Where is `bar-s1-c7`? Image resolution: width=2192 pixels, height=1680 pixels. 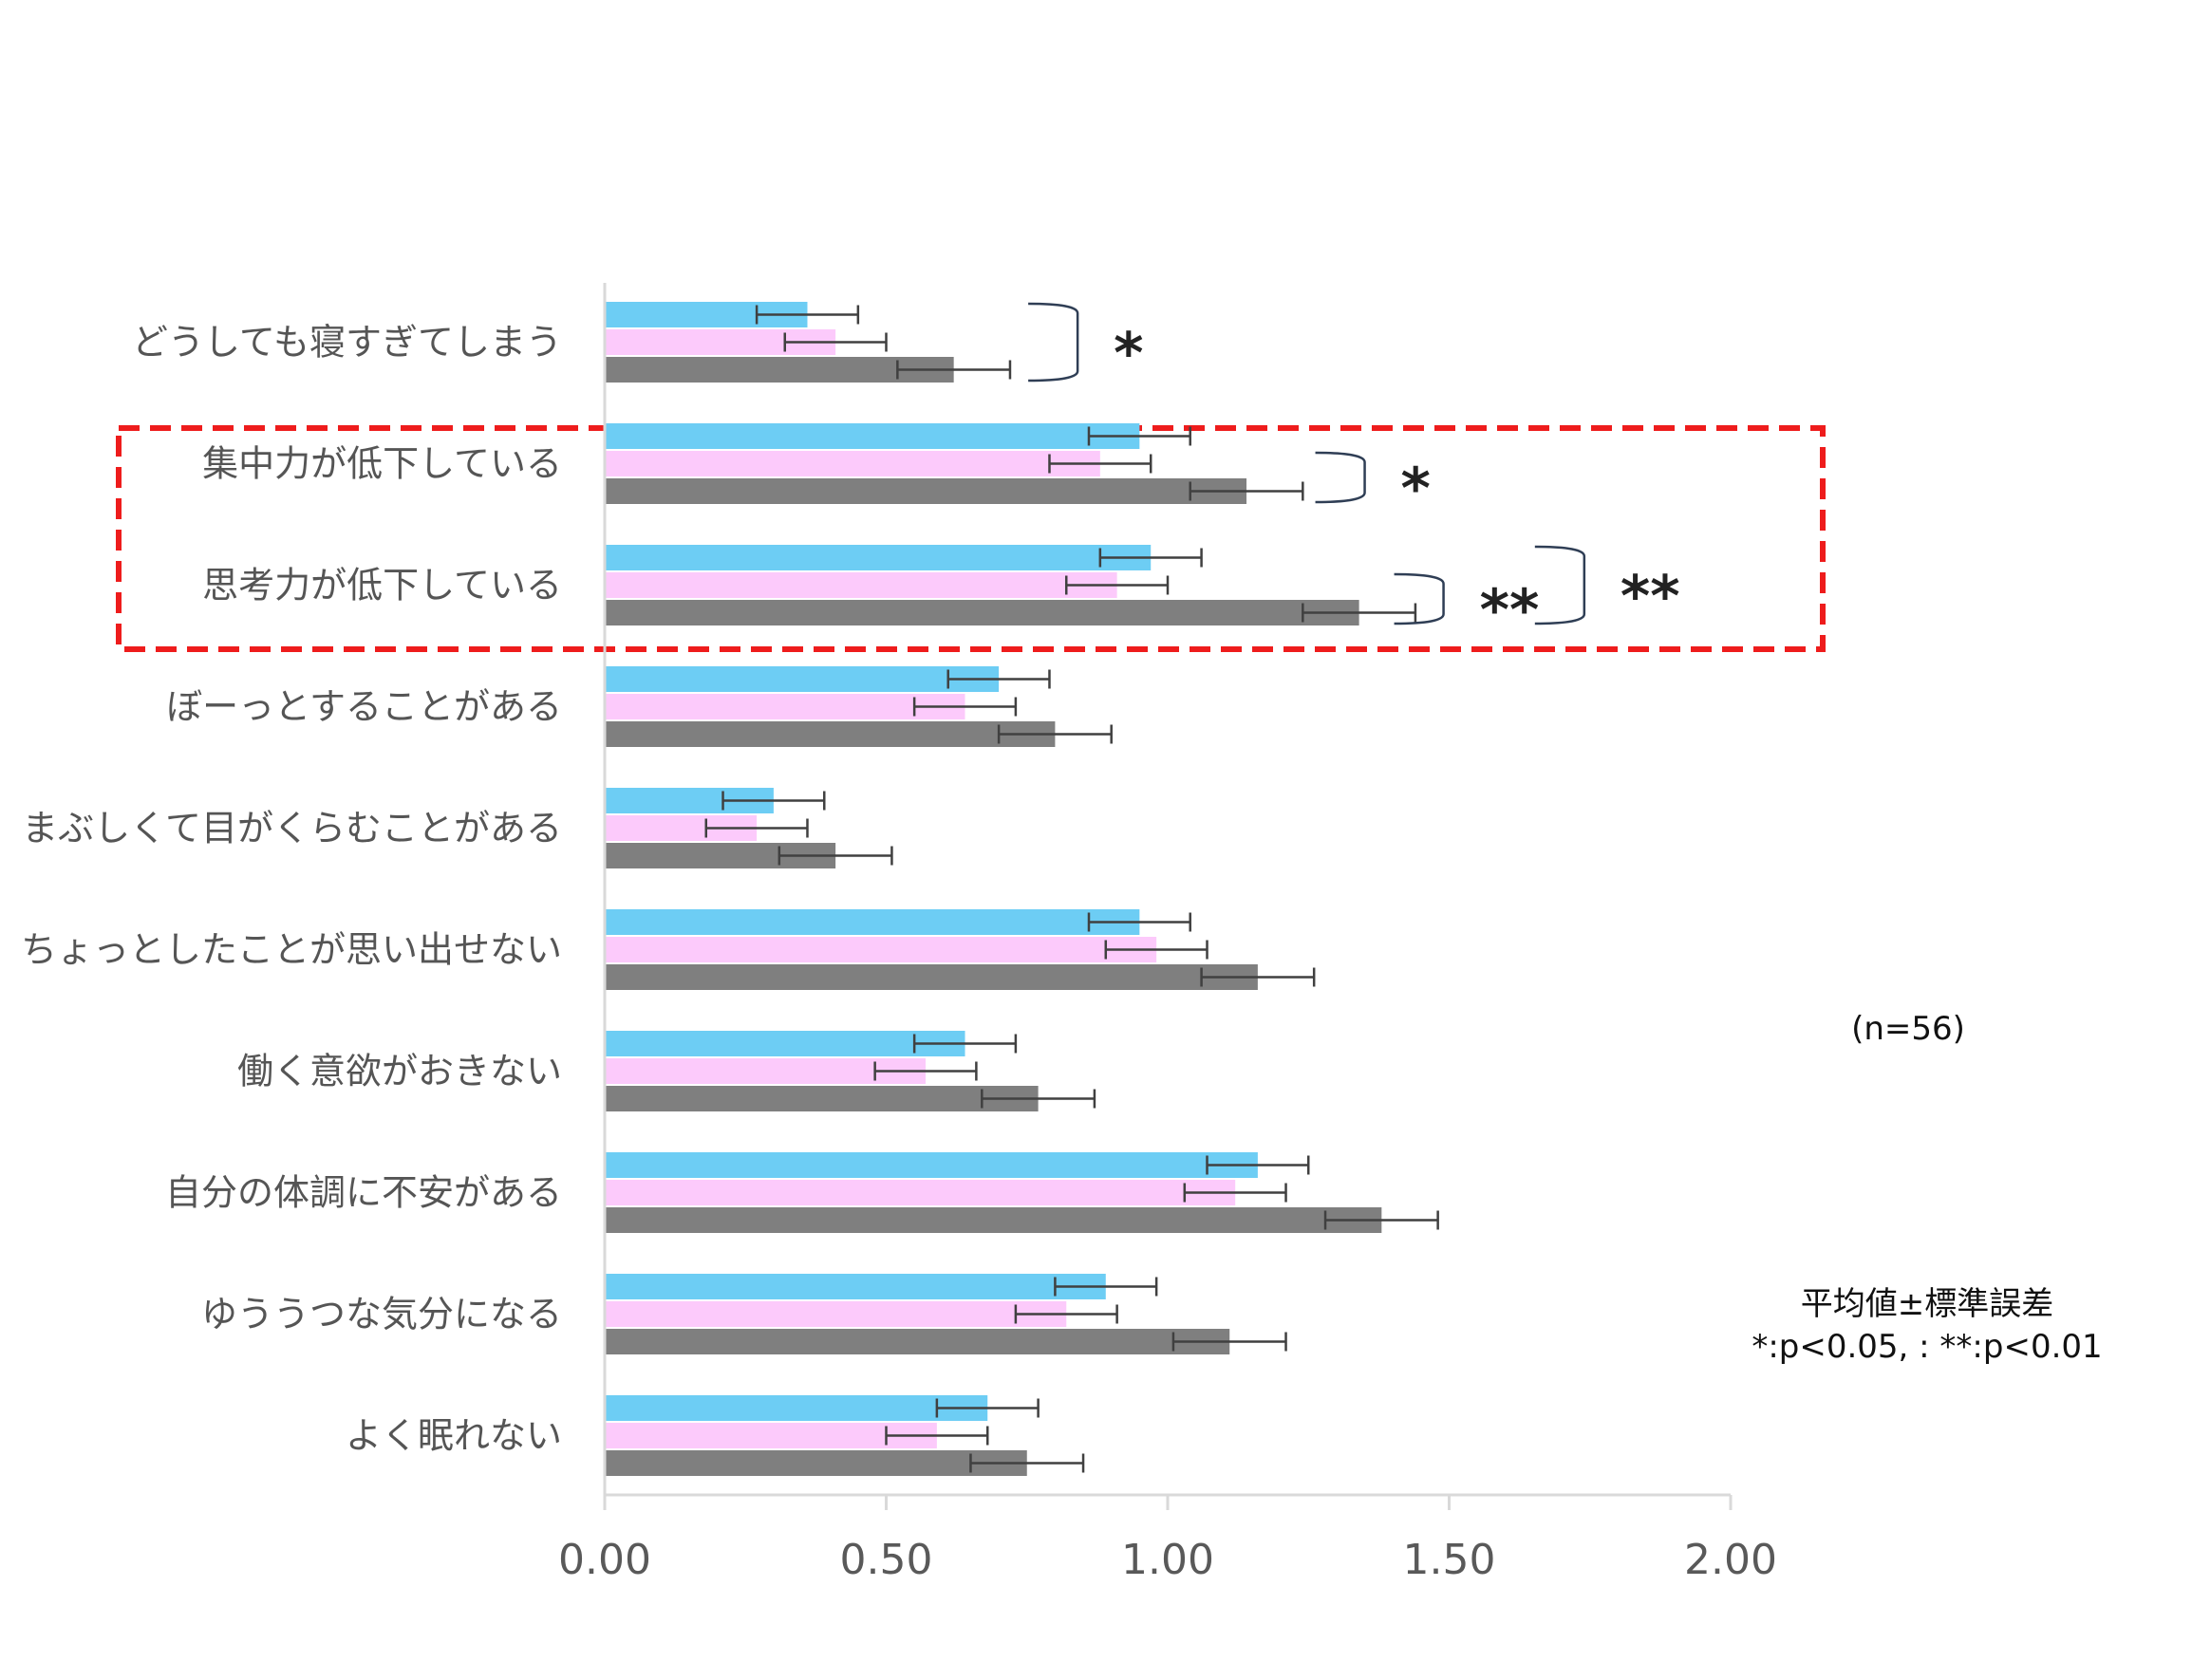
bar-s1-c7 is located at coordinates (920, 1193).